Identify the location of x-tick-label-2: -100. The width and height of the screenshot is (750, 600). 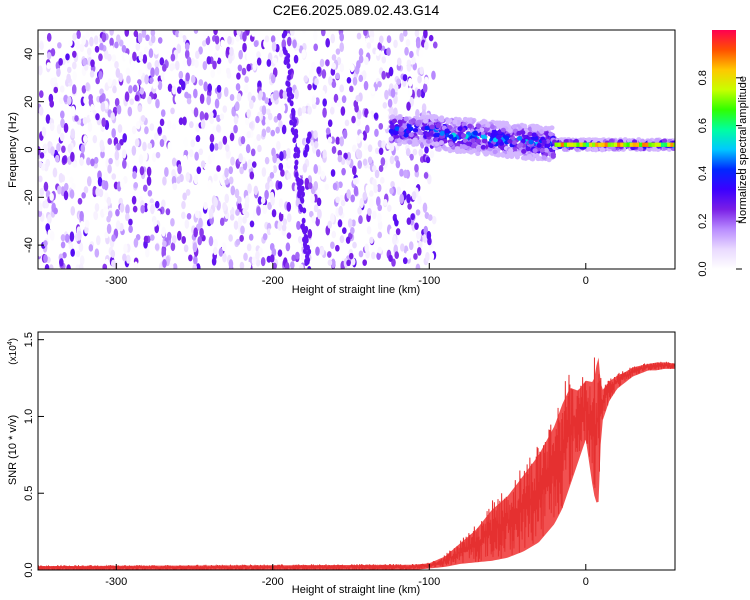
(429, 281).